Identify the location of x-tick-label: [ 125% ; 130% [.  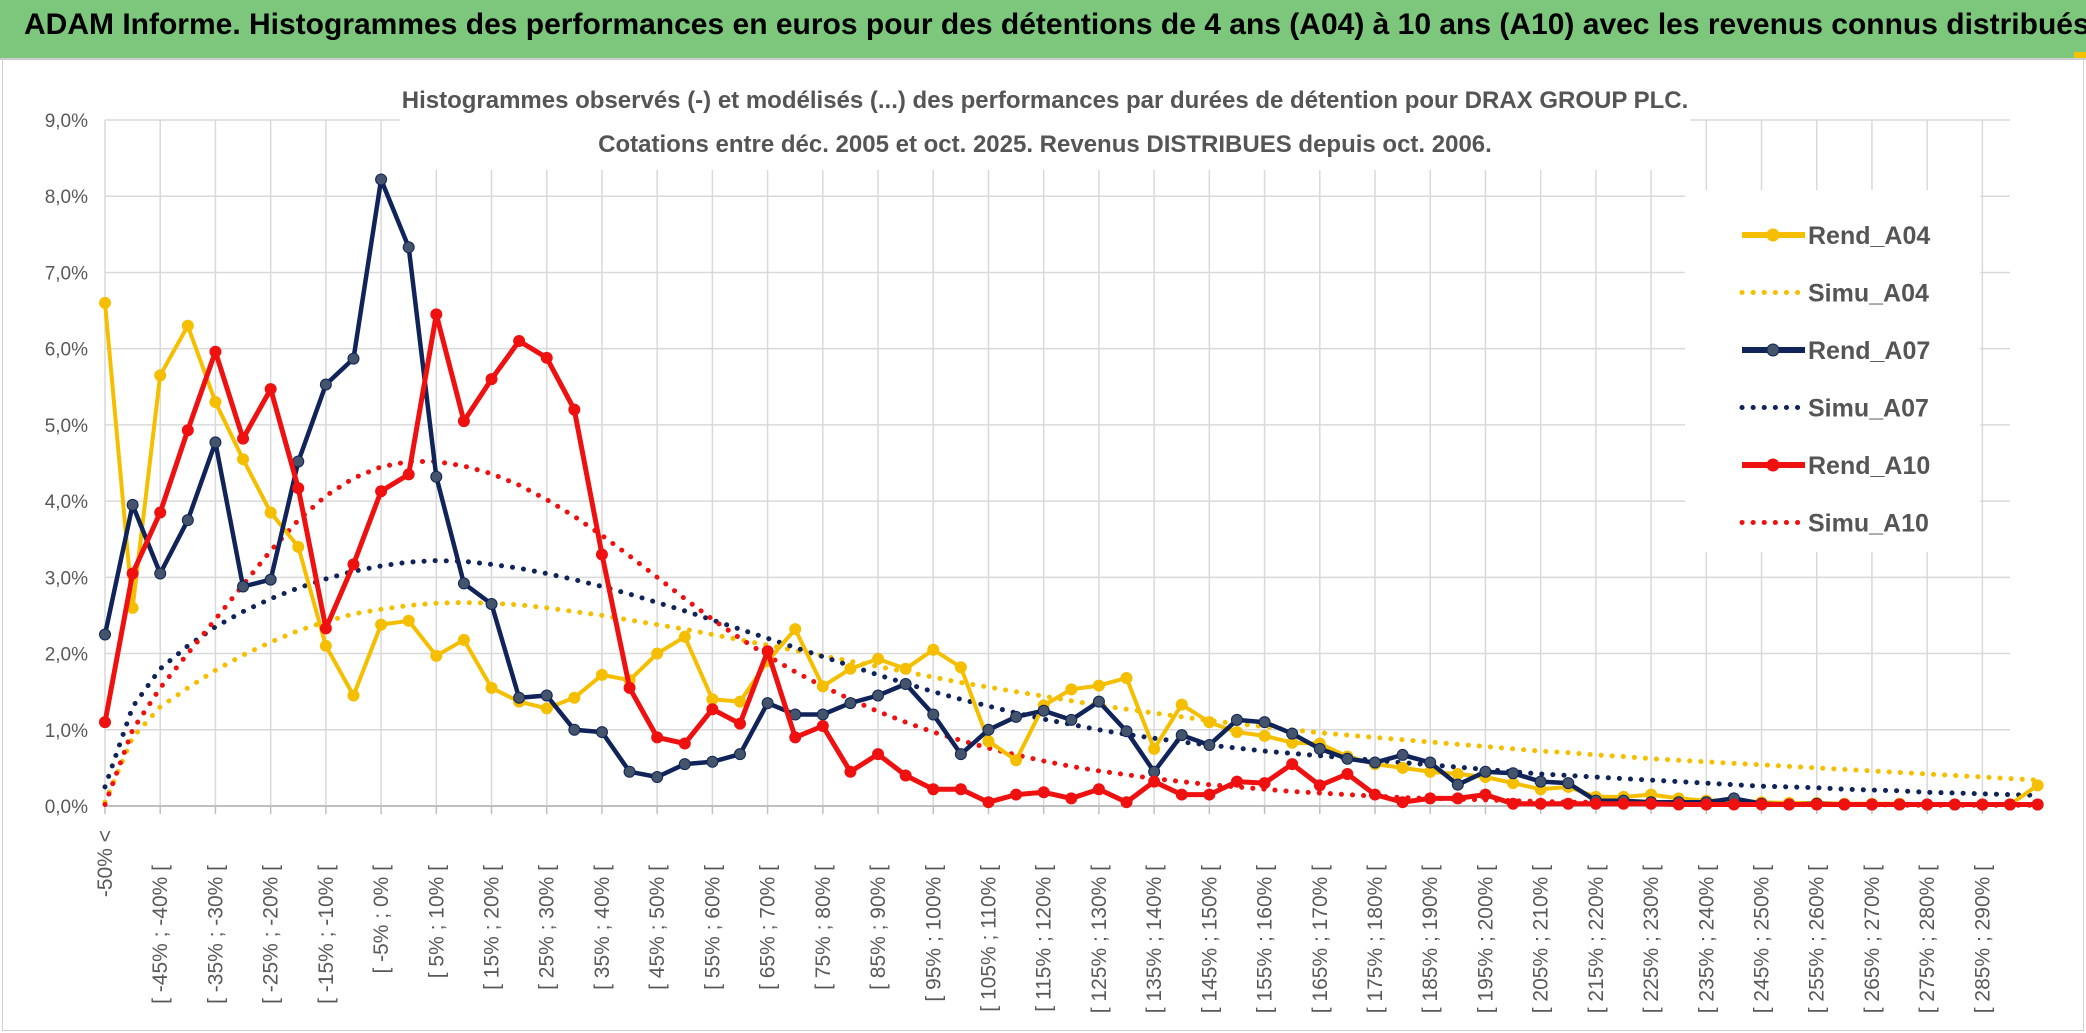
(1099, 939).